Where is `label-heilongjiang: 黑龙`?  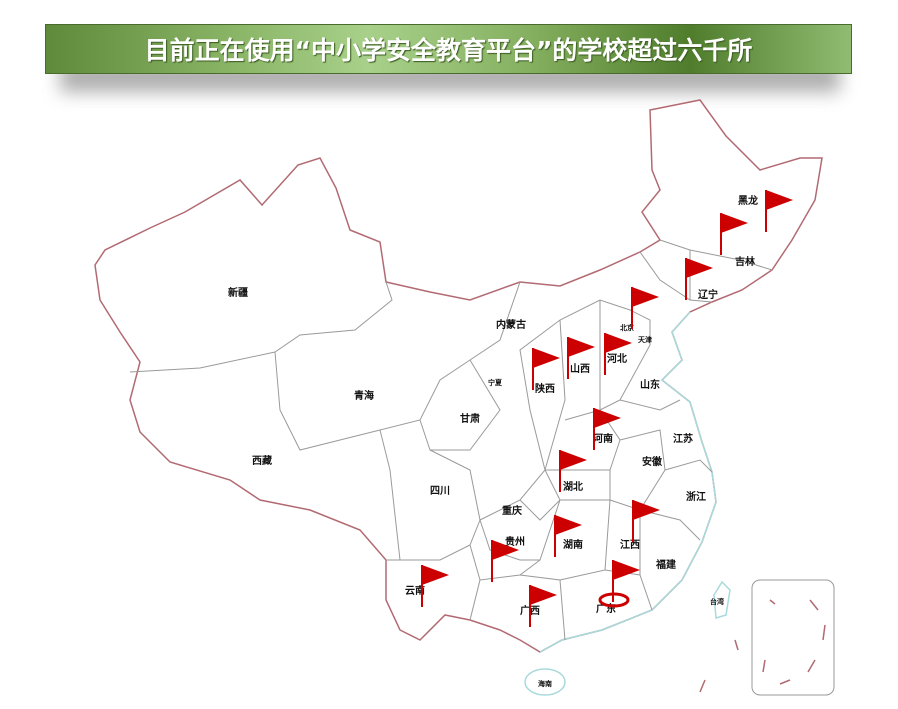
label-heilongjiang: 黑龙 is located at coordinates (748, 200).